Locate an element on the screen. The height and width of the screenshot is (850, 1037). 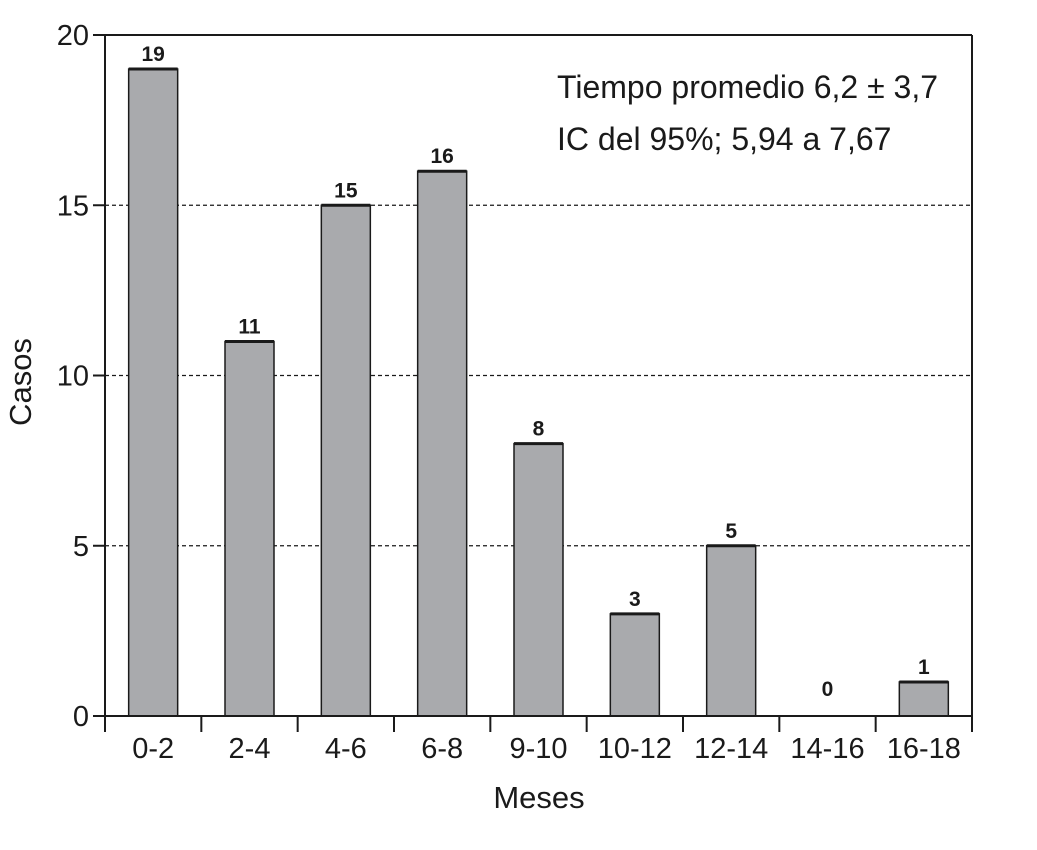
x-tick-label: 4-6 is located at coordinates (346, 749).